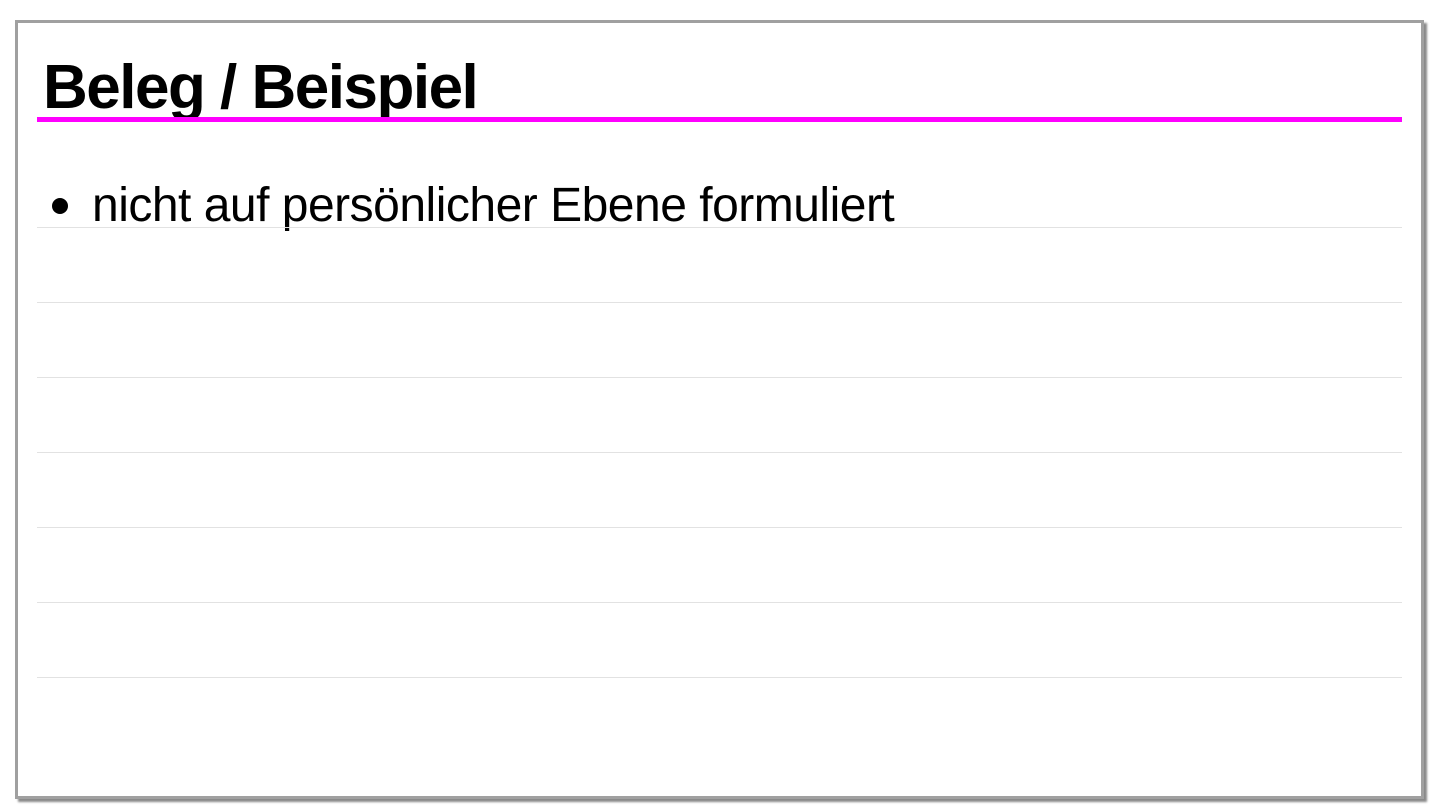 The height and width of the screenshot is (810, 1440). What do you see at coordinates (261, 87) in the screenshot?
I see `slide-title: Beleg / Beispiel` at bounding box center [261, 87].